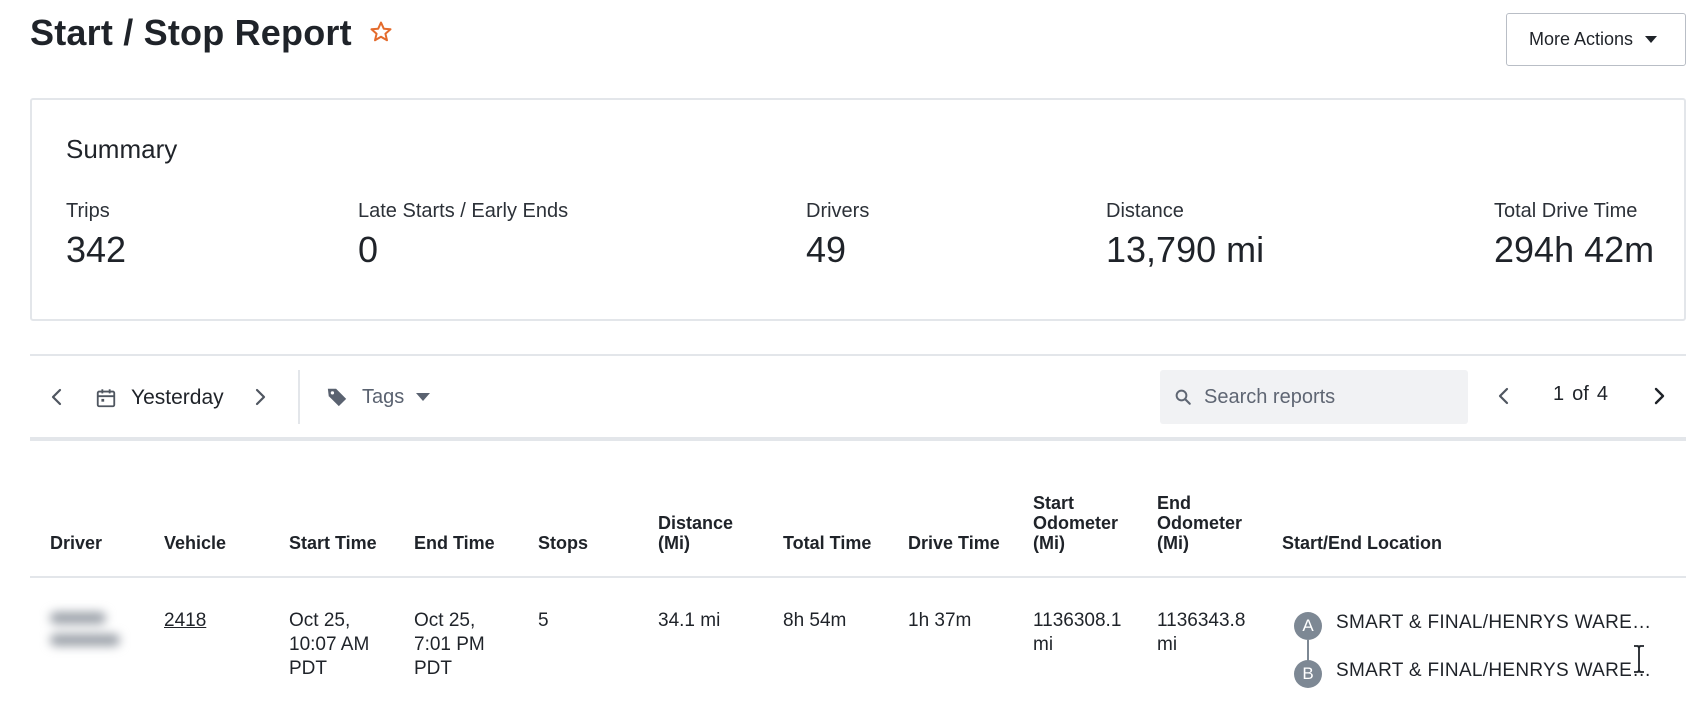 This screenshot has width=1694, height=710. I want to click on toolbar-divider-top, so click(858, 355).